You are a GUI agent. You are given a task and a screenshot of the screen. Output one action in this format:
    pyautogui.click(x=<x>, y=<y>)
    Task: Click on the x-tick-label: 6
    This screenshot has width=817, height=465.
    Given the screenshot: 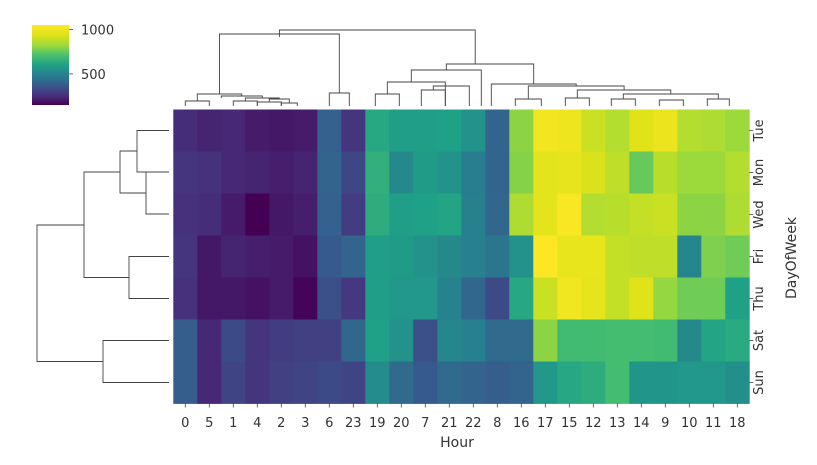 What is the action you would take?
    pyautogui.click(x=329, y=423)
    